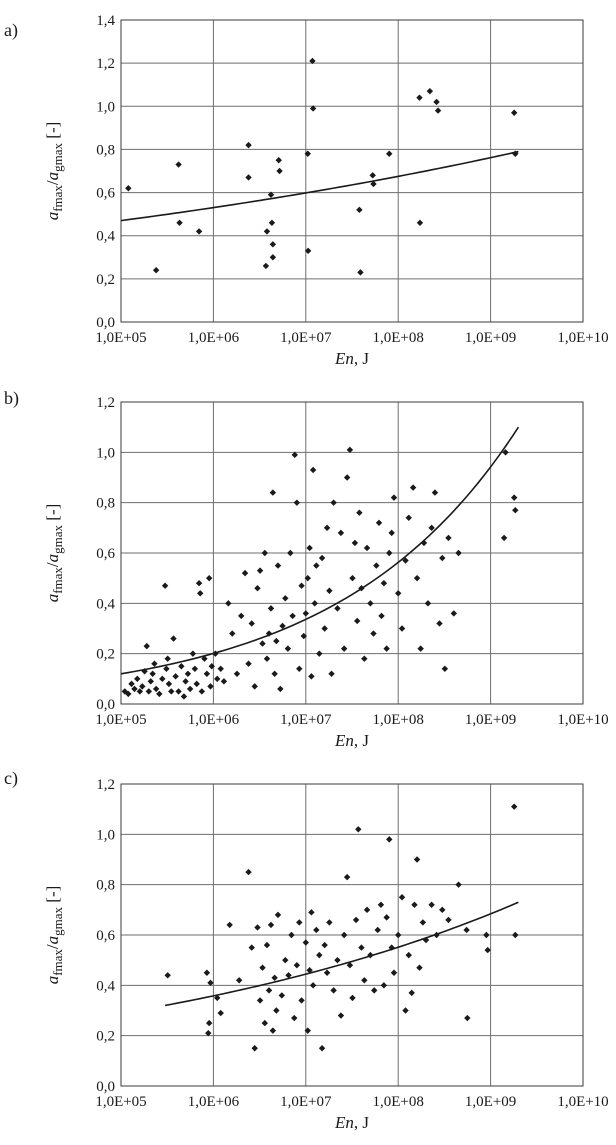  What do you see at coordinates (306, 720) in the screenshot?
I see `x-tick-label: 1,0E+07` at bounding box center [306, 720].